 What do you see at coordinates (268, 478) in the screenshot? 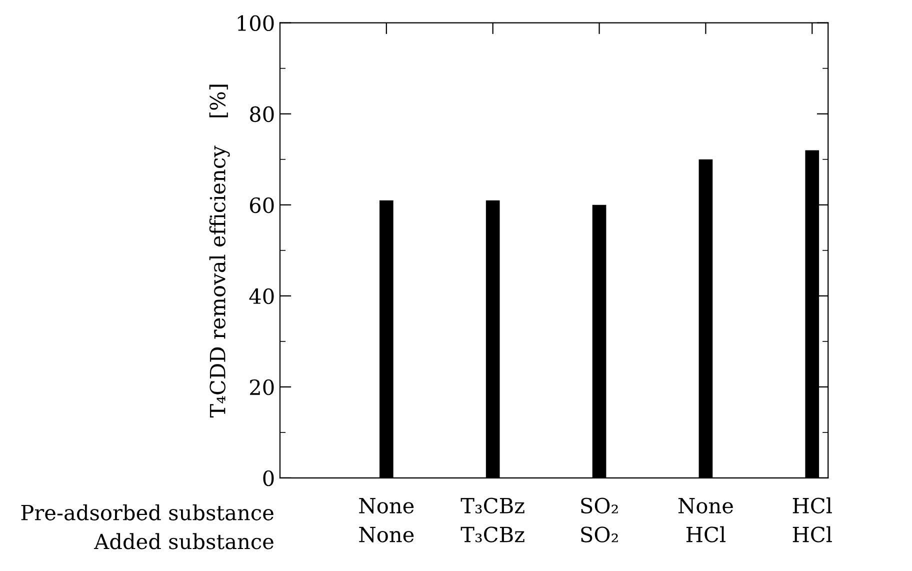
I see `y-tick-label: 0` at bounding box center [268, 478].